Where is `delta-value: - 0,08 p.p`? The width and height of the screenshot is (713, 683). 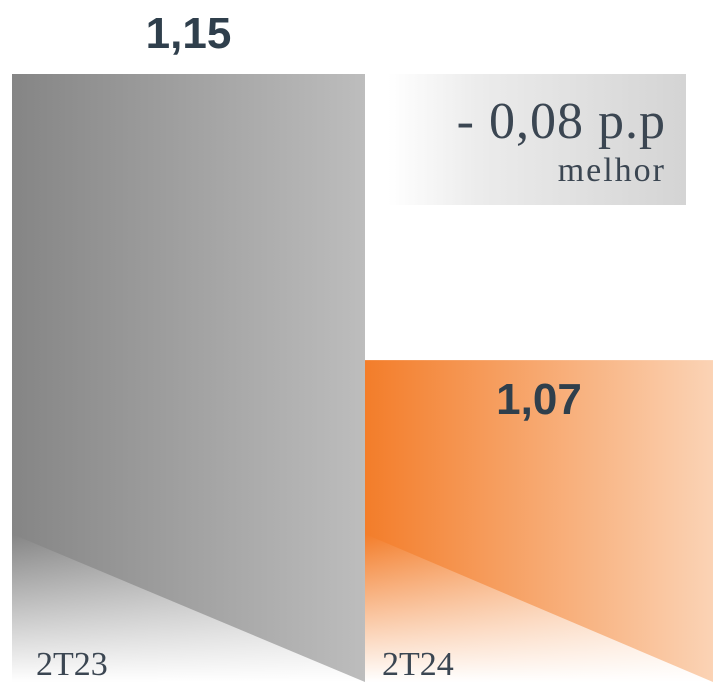 delta-value: - 0,08 p.p is located at coordinates (561, 121).